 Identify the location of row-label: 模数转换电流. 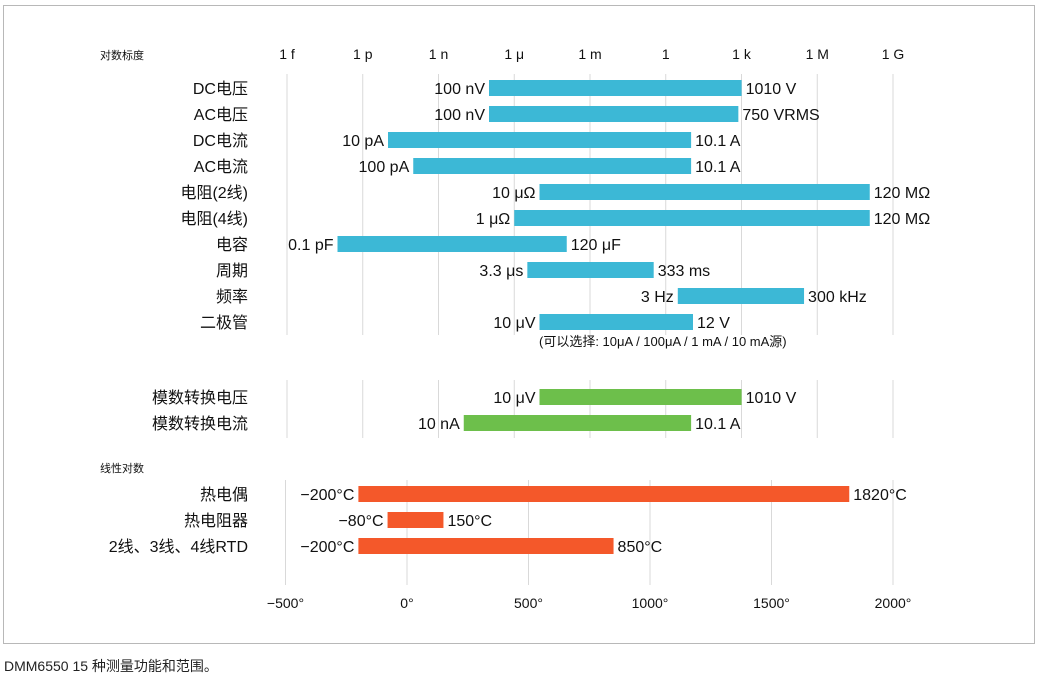
(200, 424).